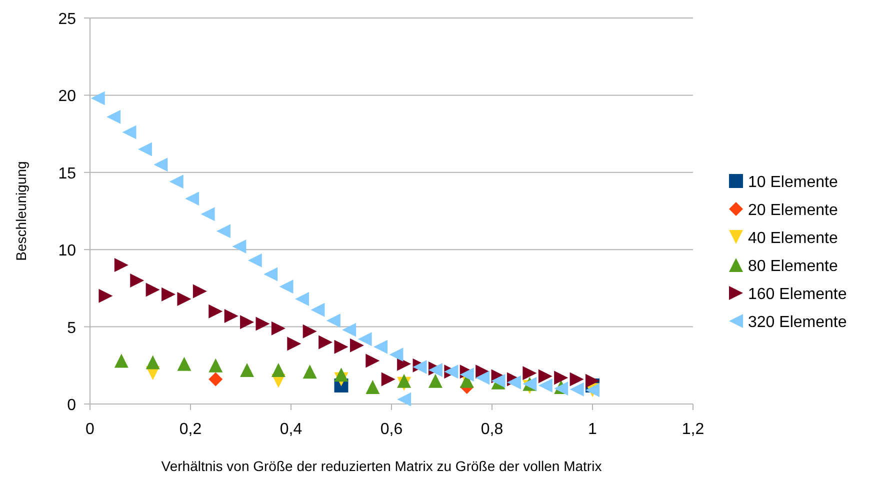  Describe the element at coordinates (492, 429) in the screenshot. I see `x-tick-label: 0,8` at that location.